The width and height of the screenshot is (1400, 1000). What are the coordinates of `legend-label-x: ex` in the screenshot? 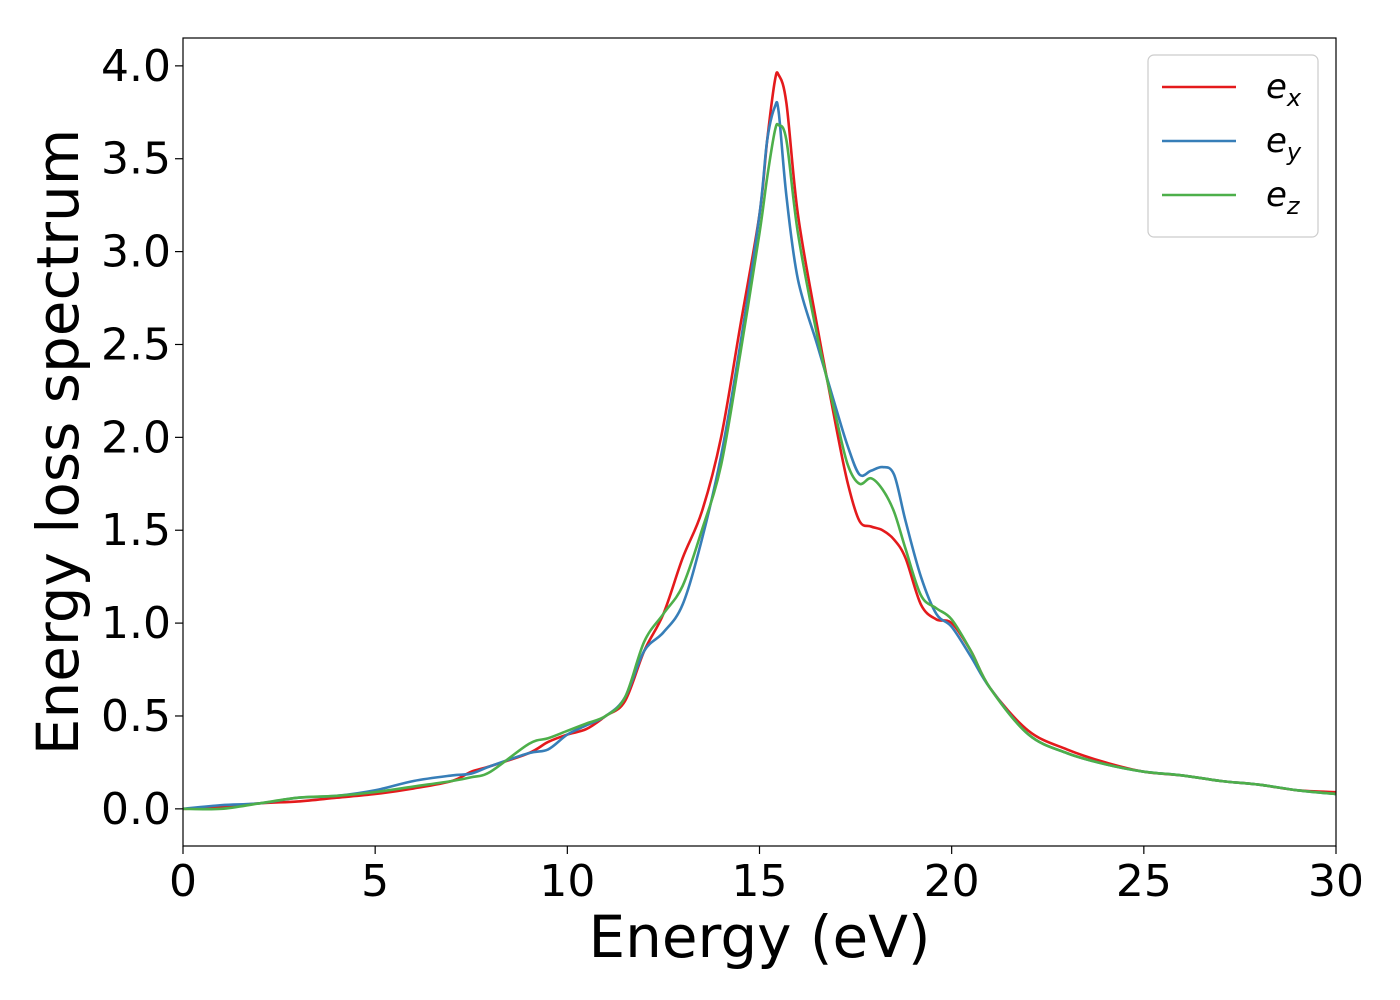 It's located at (1284, 89).